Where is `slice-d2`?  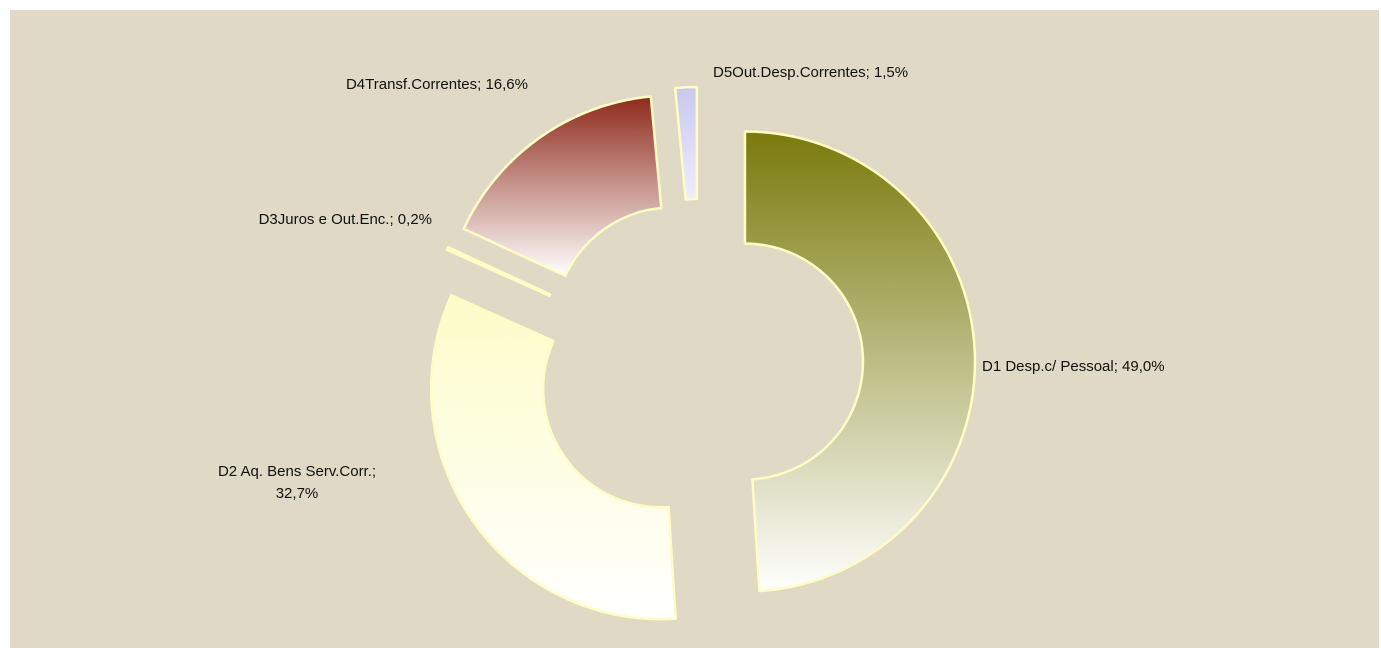
slice-d2 is located at coordinates (553, 457).